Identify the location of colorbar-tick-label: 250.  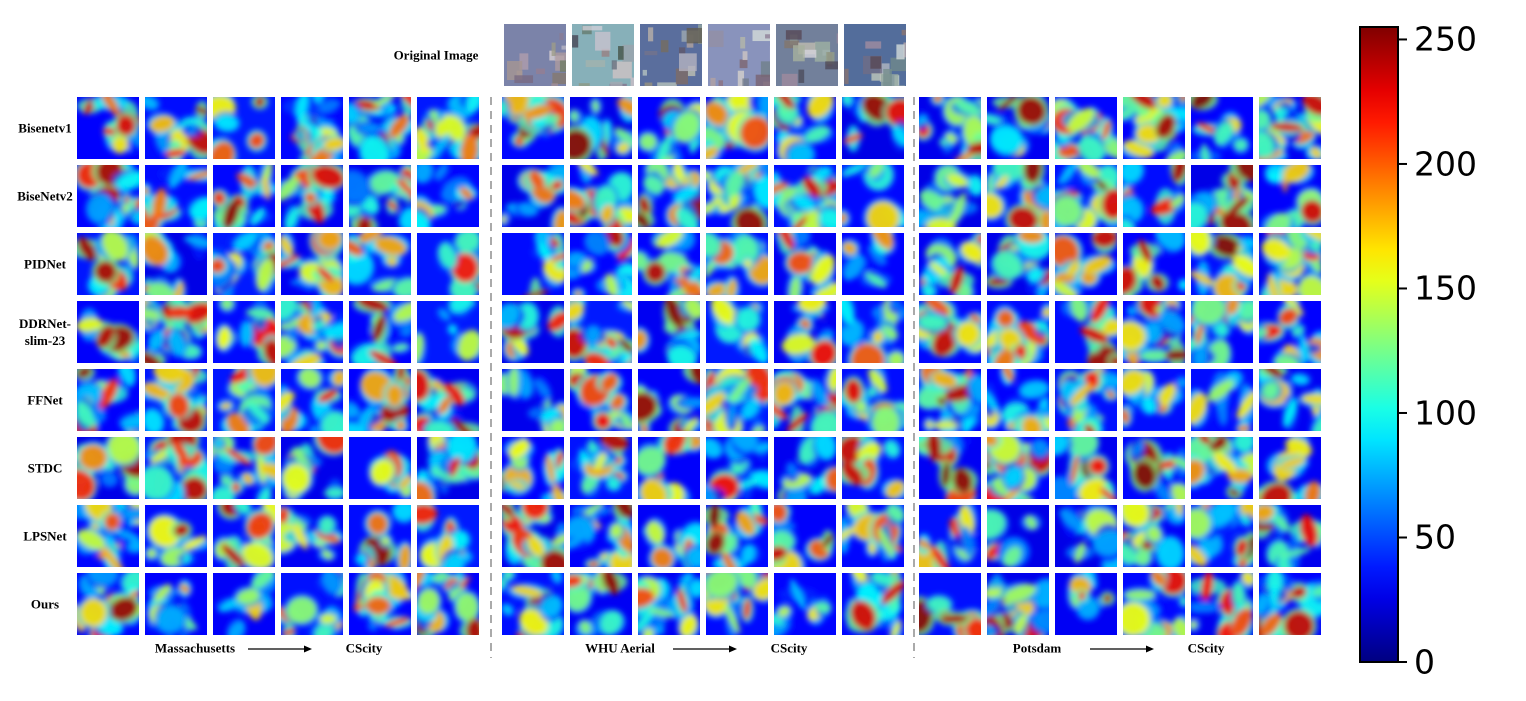
(1445, 39).